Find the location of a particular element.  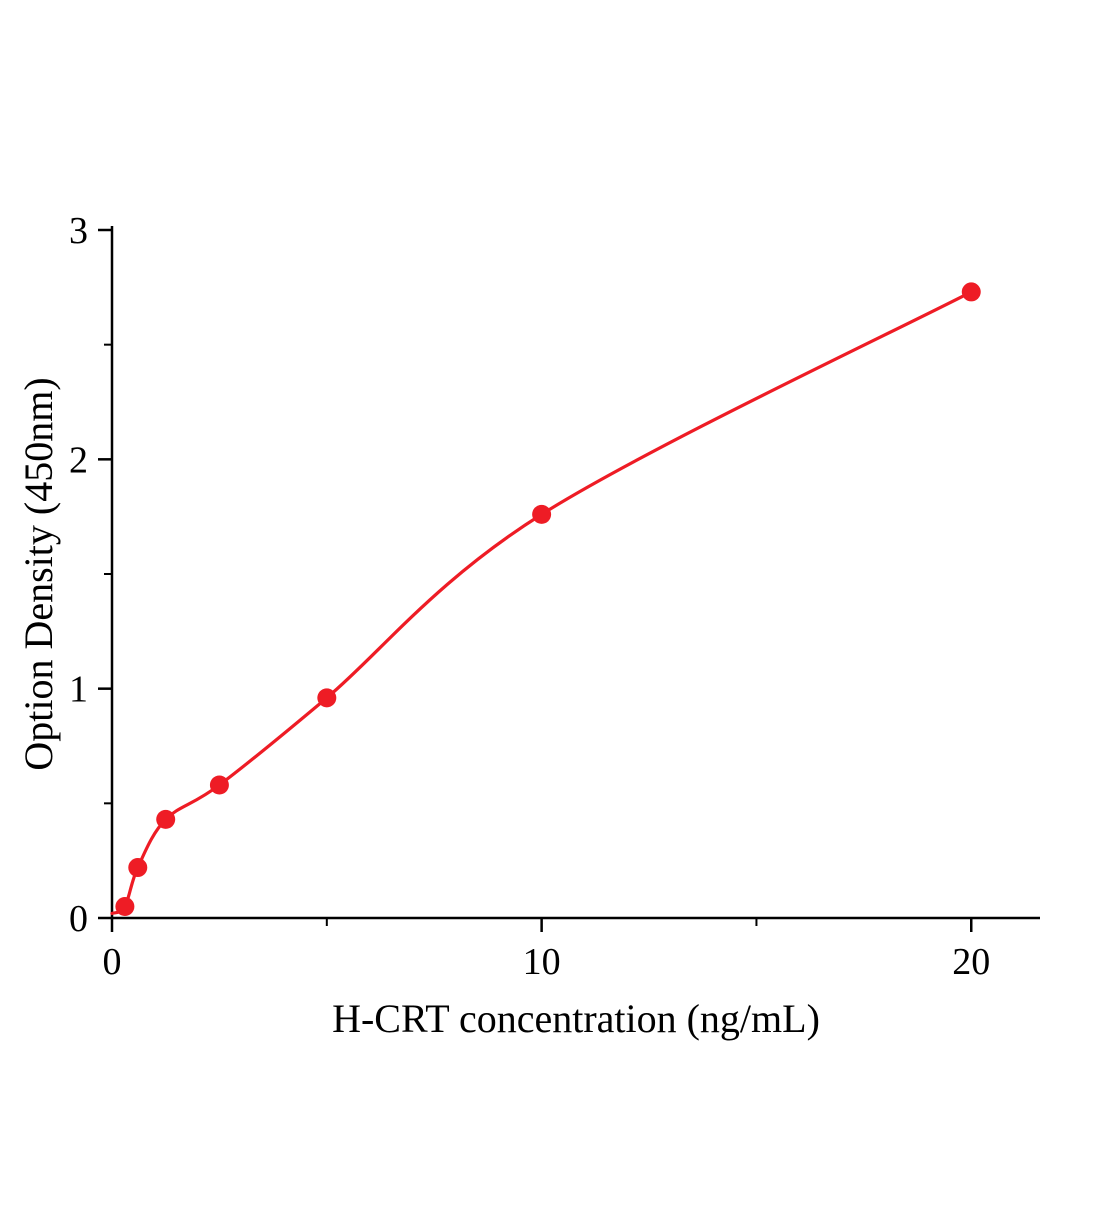

x-tick-label: 20 is located at coordinates (971, 962).